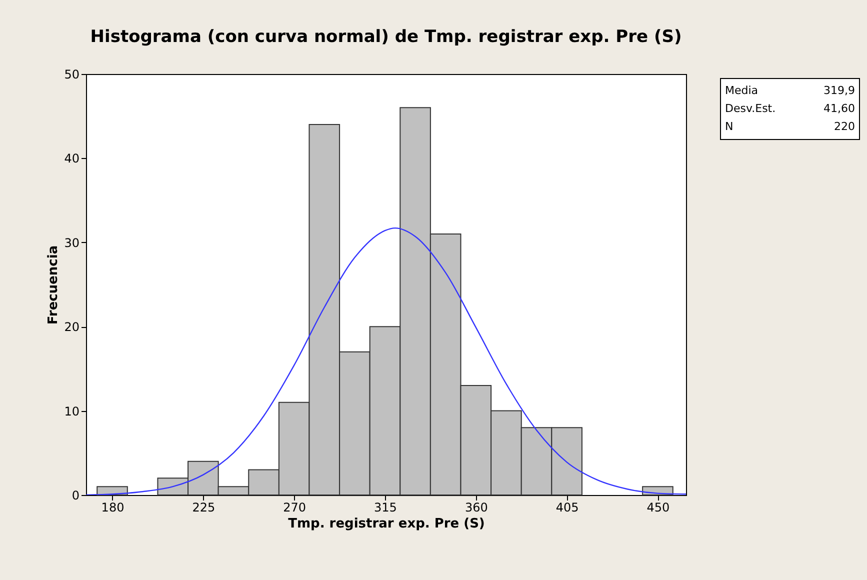 Image resolution: width=867 pixels, height=580 pixels. What do you see at coordinates (386, 37) in the screenshot?
I see `chart-title: Histograma (con curva normal) de Tmp. registrar exp. Pre (S)` at bounding box center [386, 37].